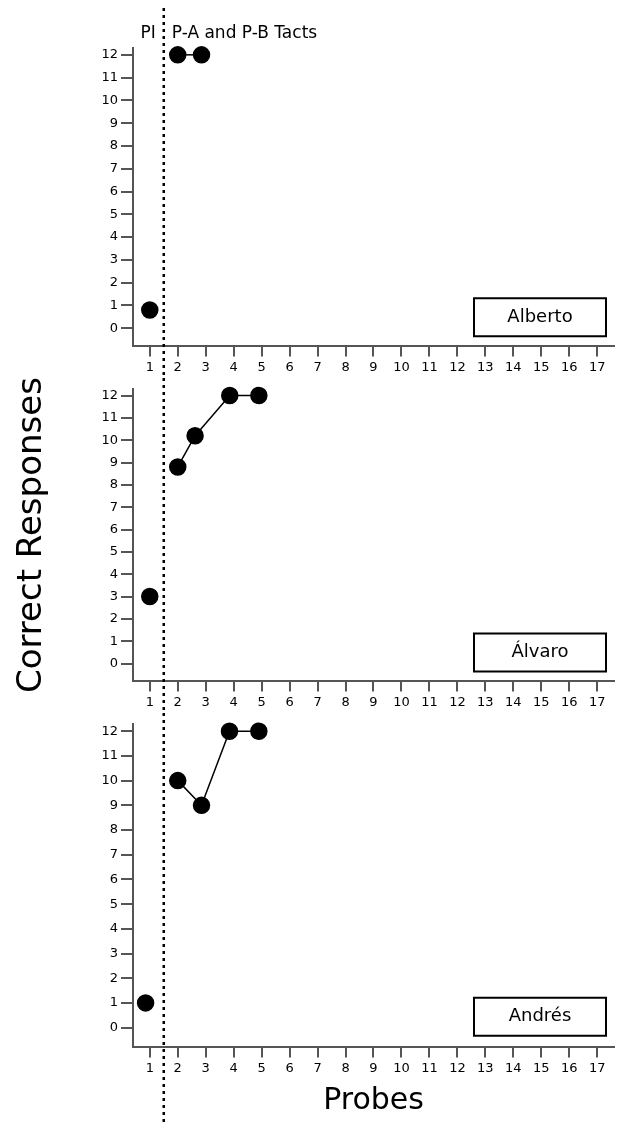  Describe the element at coordinates (148, 31) in the screenshot. I see `text: PI` at that location.